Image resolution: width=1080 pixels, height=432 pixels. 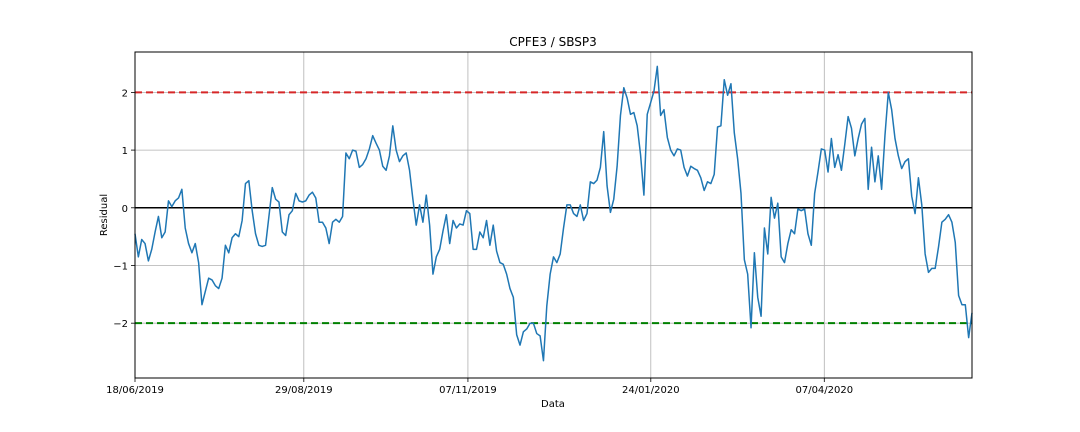 What do you see at coordinates (468, 390) in the screenshot?
I see `x-tick-label: 07/11/2019` at bounding box center [468, 390].